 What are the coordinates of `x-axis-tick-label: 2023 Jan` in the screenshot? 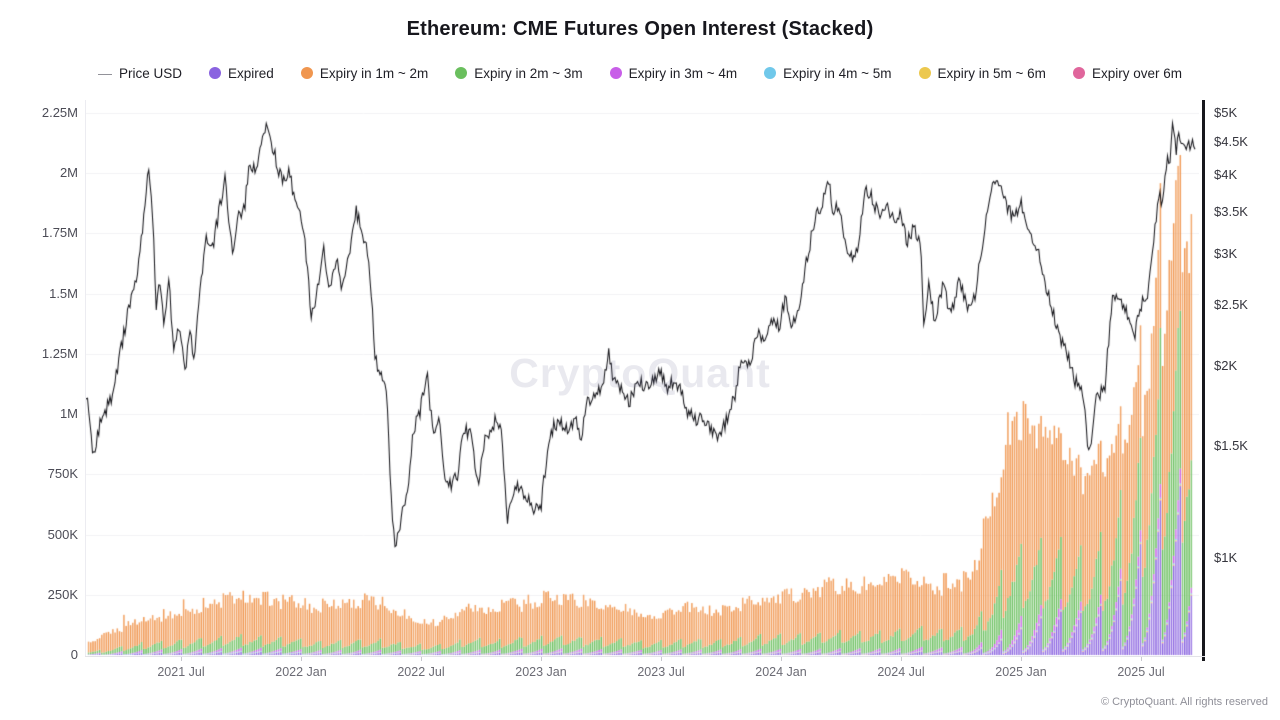 It's located at (541, 672).